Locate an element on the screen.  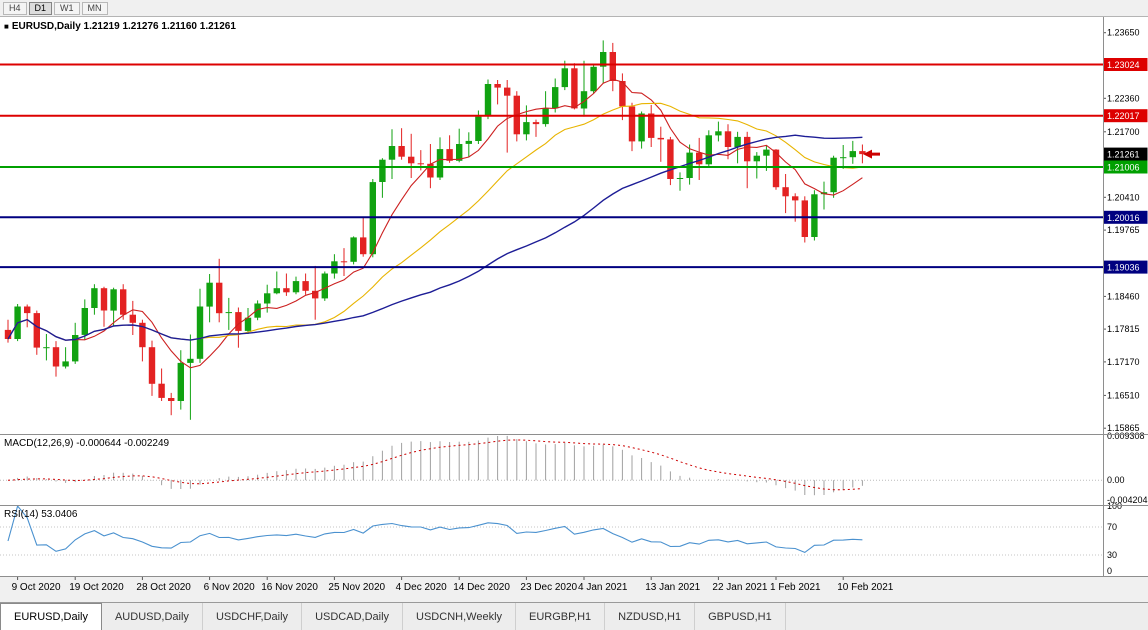
timeframe-button-h4: H4 is located at coordinates (15, 8).